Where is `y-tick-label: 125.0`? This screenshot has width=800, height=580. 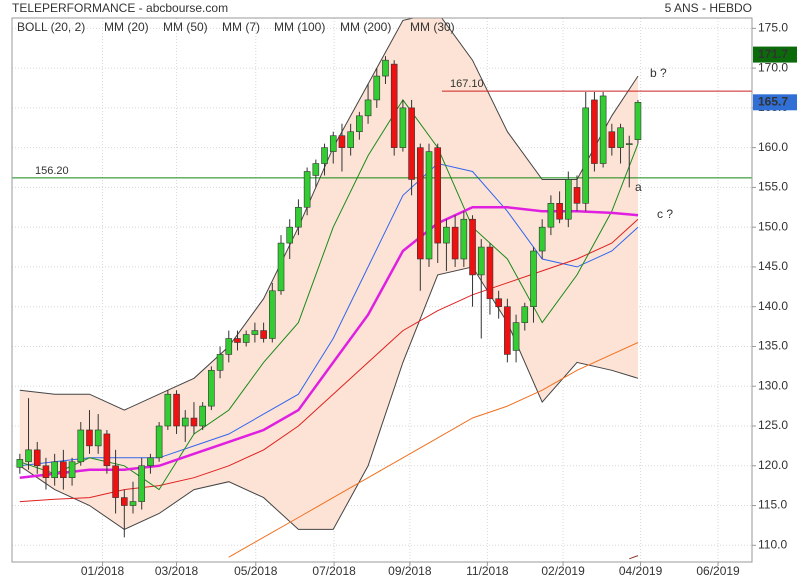
y-tick-label: 125.0 is located at coordinates (773, 425).